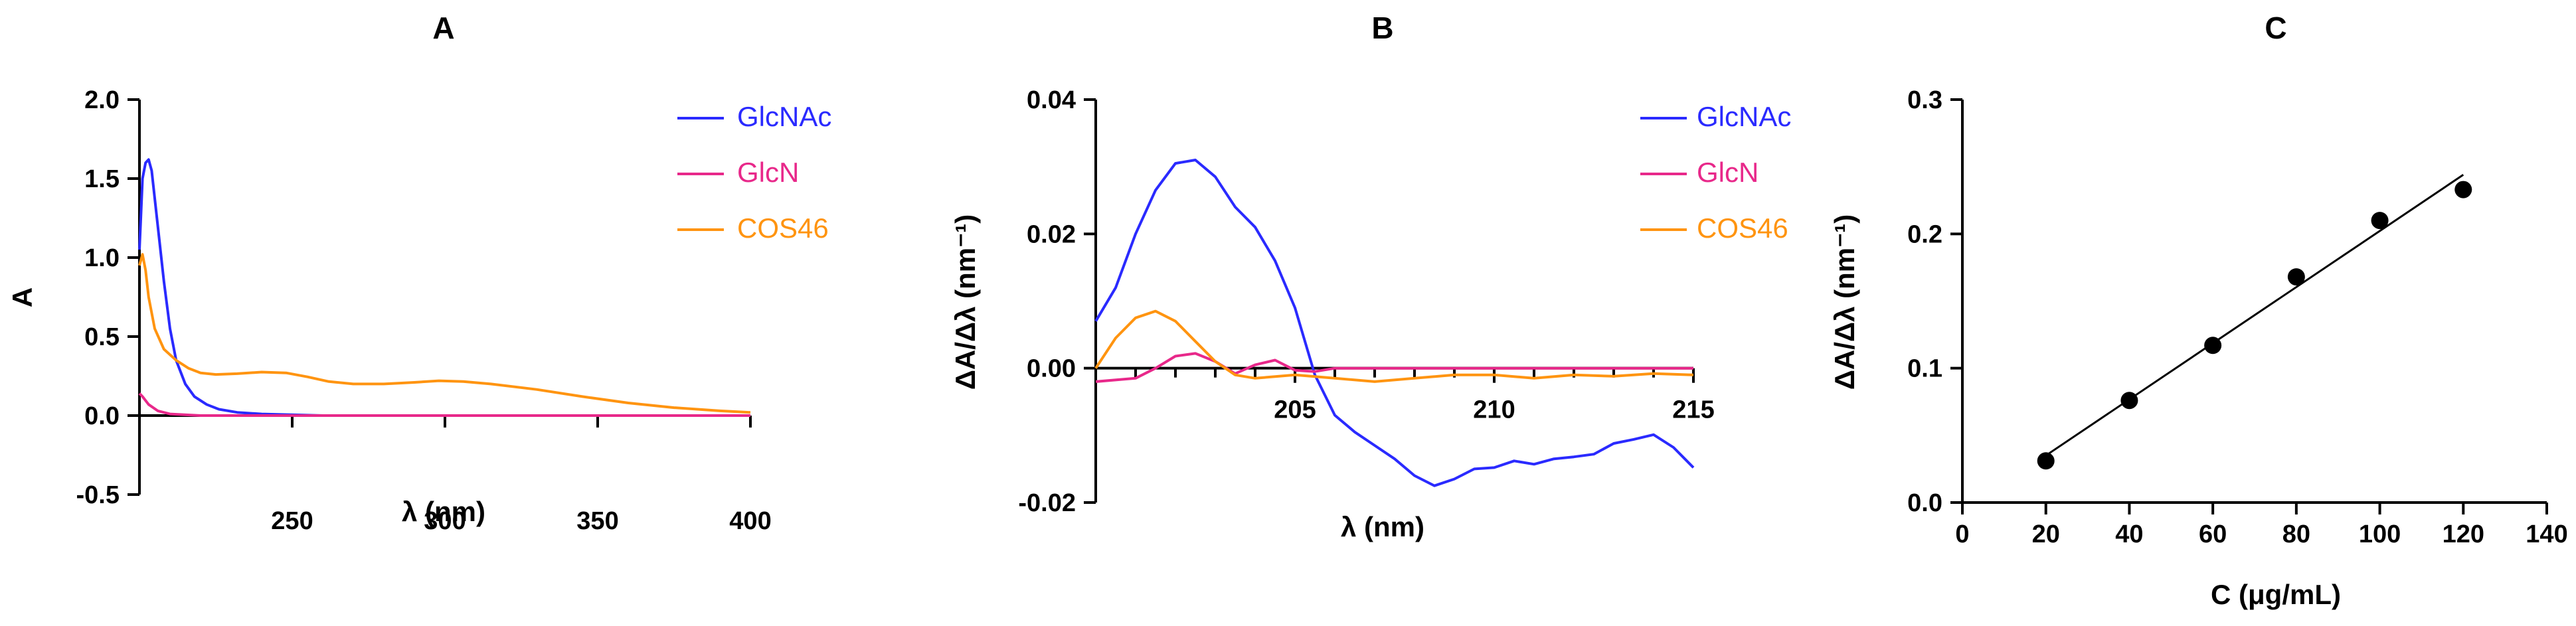  What do you see at coordinates (1924, 100) in the screenshot?
I see `y-tick-label: 0.3` at bounding box center [1924, 100].